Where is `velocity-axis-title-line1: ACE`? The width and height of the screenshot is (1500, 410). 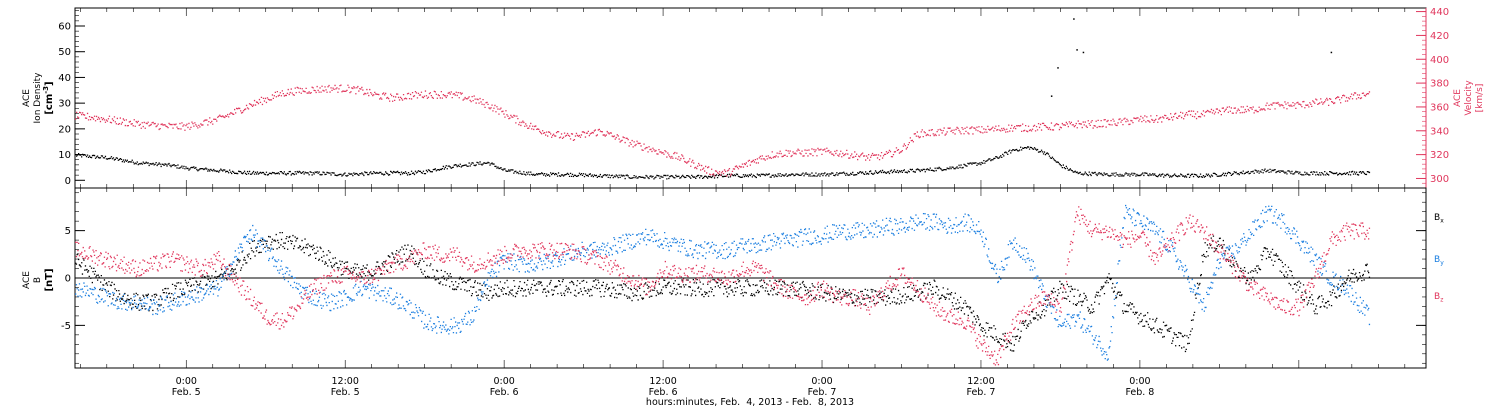
velocity-axis-title-line1: ACE is located at coordinates (1458, 98).